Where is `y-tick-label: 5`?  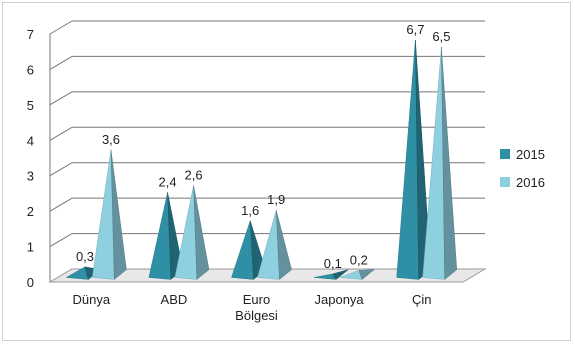 y-tick-label: 5 is located at coordinates (30, 105).